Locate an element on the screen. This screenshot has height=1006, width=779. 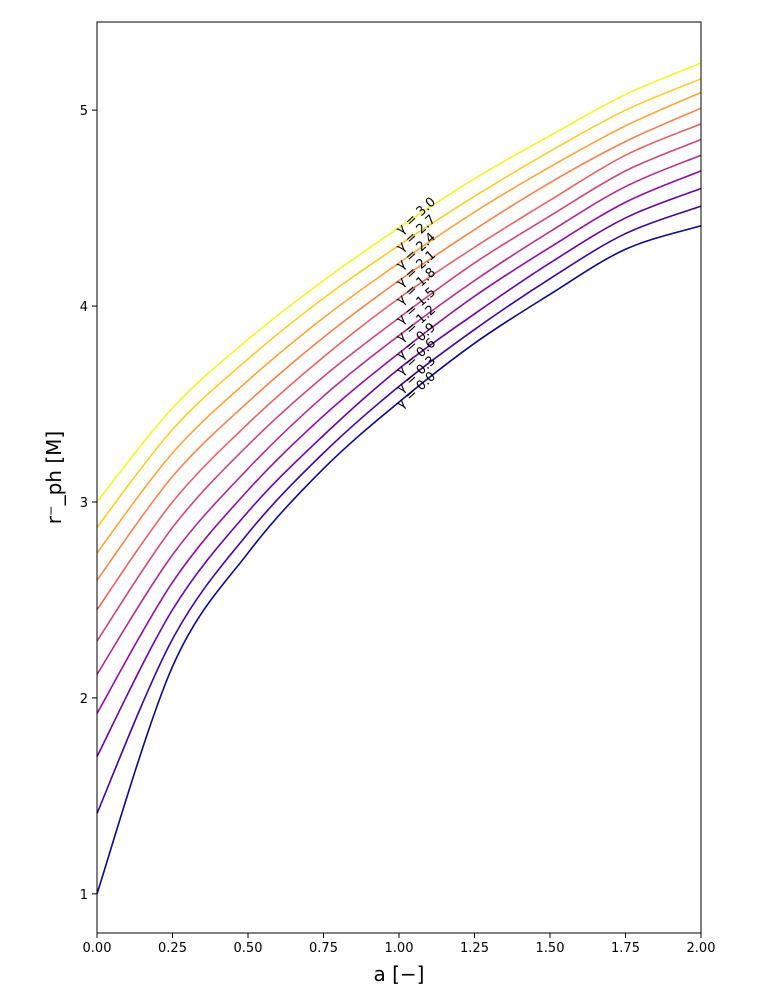
y-tick-label: 5 is located at coordinates (84, 111).